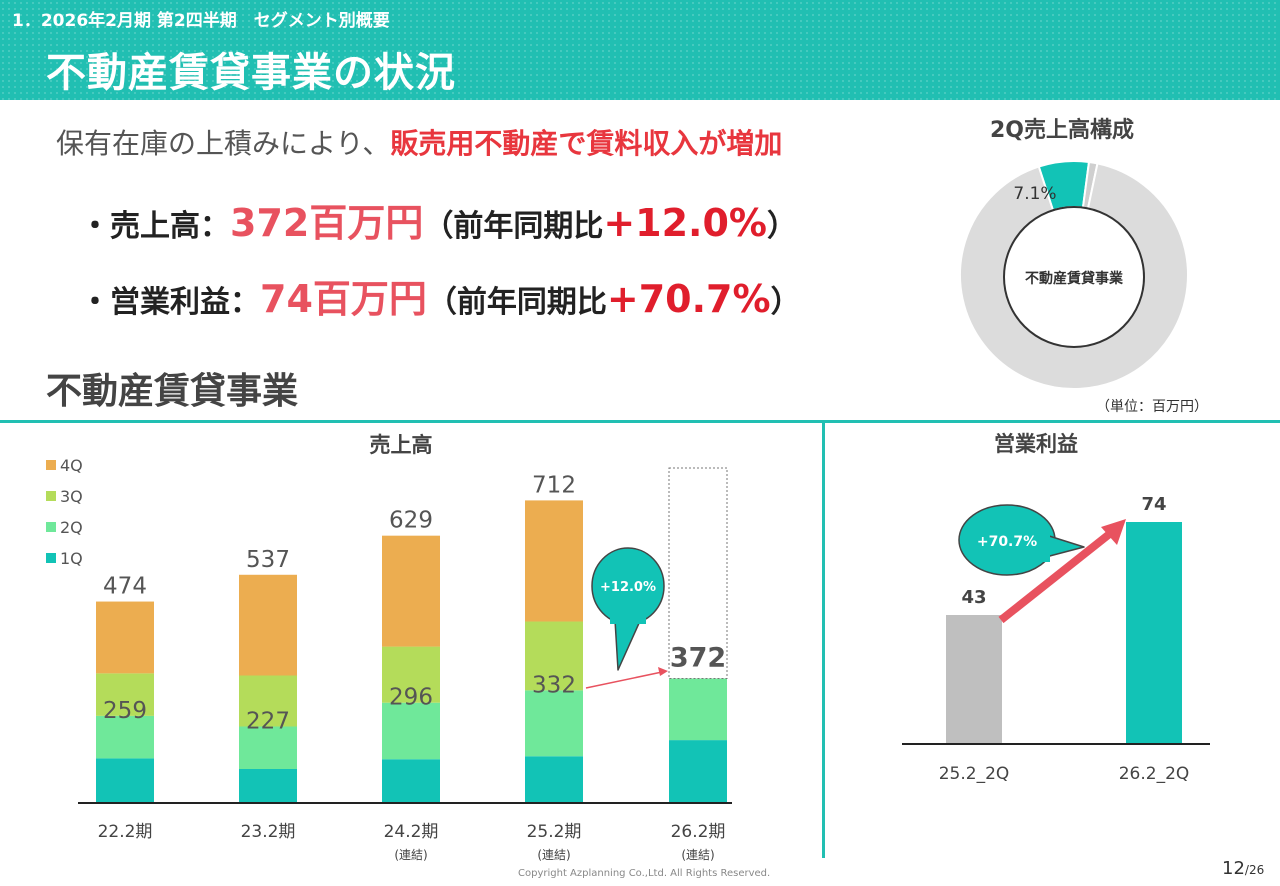 The height and width of the screenshot is (886, 1280). I want to click on sales-total-label: 474, so click(125, 587).